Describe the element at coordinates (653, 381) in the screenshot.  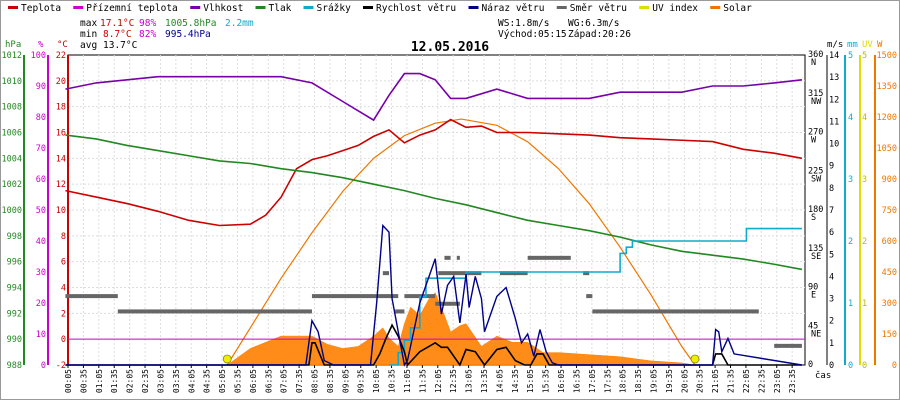
I see `x-tick-label: 19:05` at that location.